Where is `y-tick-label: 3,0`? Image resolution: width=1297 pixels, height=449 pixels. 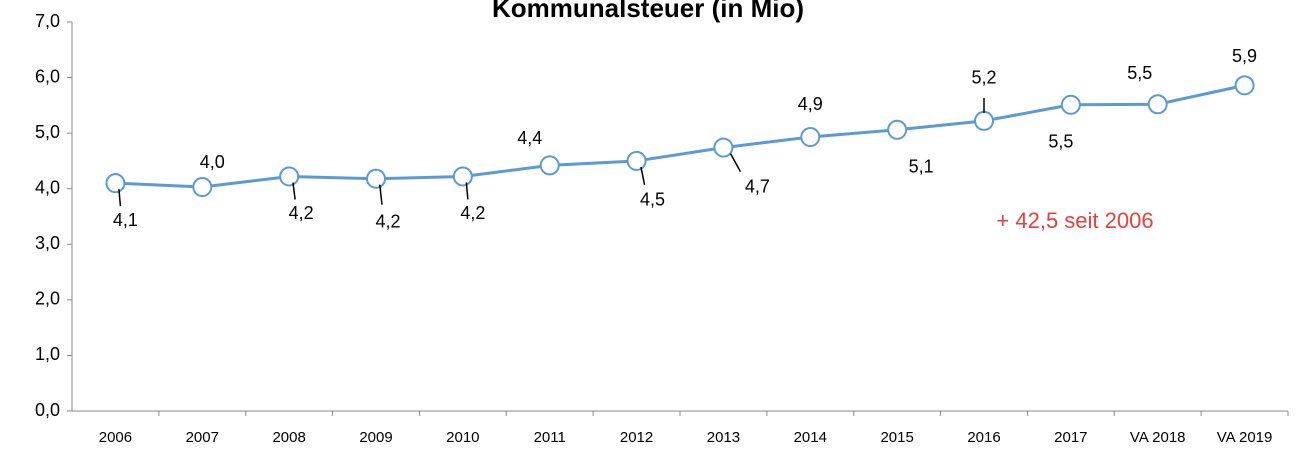 y-tick-label: 3,0 is located at coordinates (47, 243).